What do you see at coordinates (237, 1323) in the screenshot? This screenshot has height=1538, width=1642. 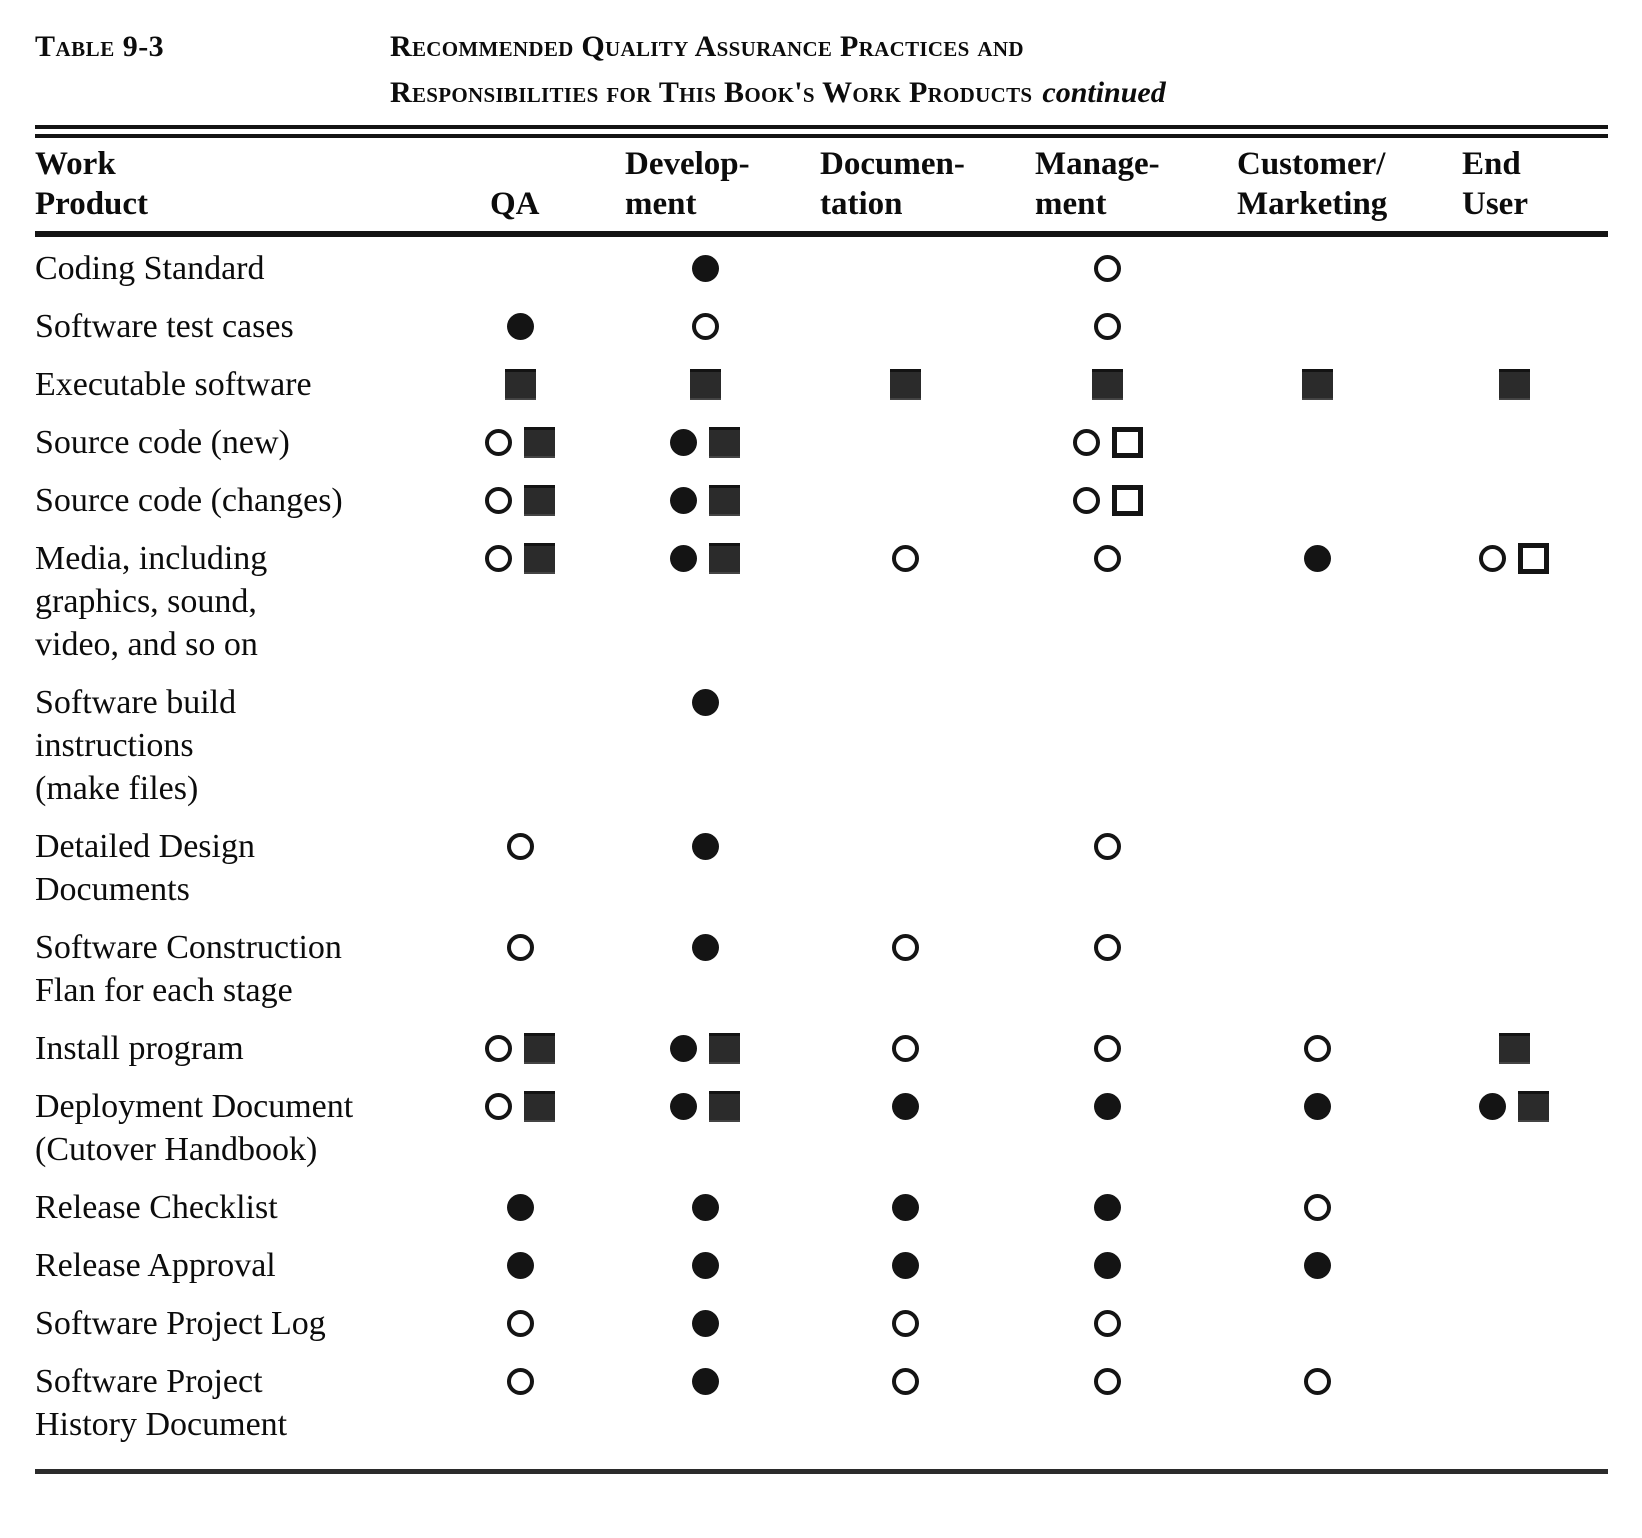 I see `work-product-cell: Software Project Log` at bounding box center [237, 1323].